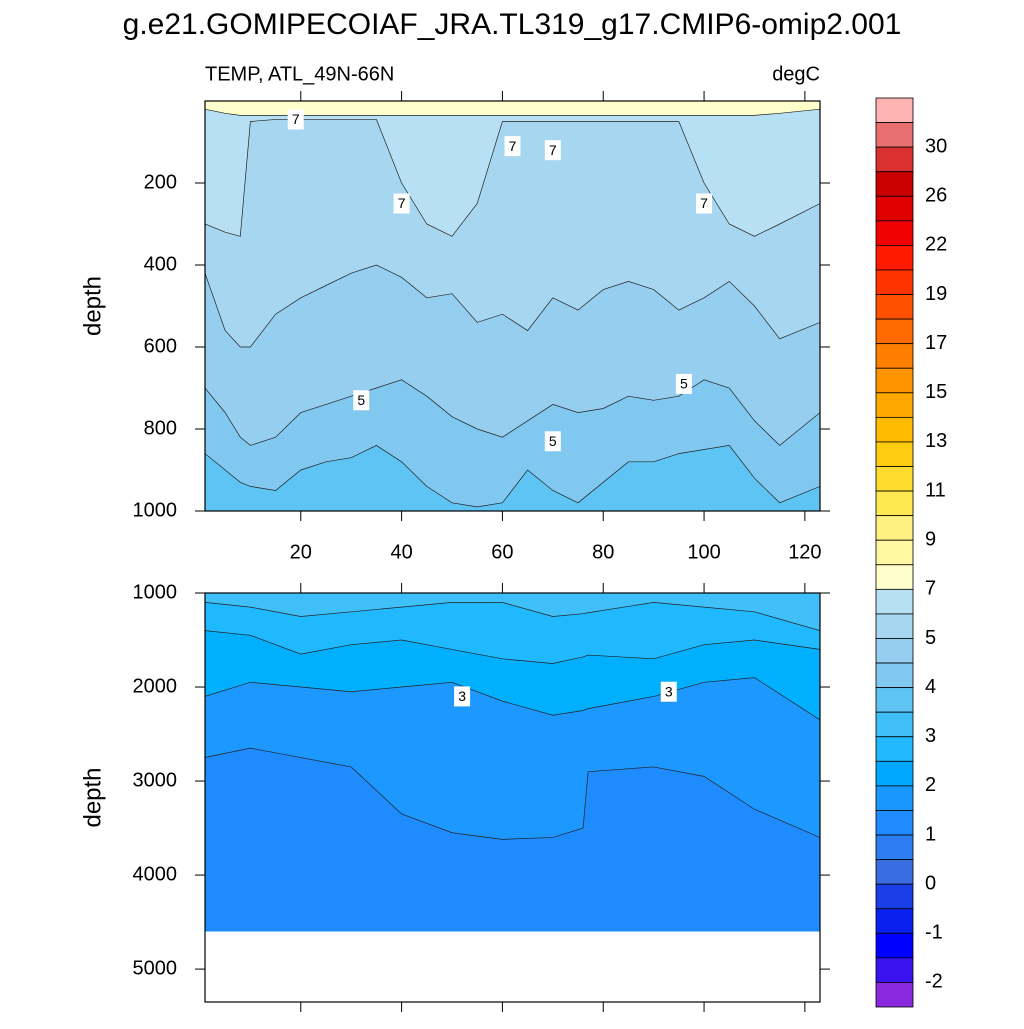 This screenshot has height=1029, width=1024. I want to click on colorbar-label: 13, so click(936, 441).